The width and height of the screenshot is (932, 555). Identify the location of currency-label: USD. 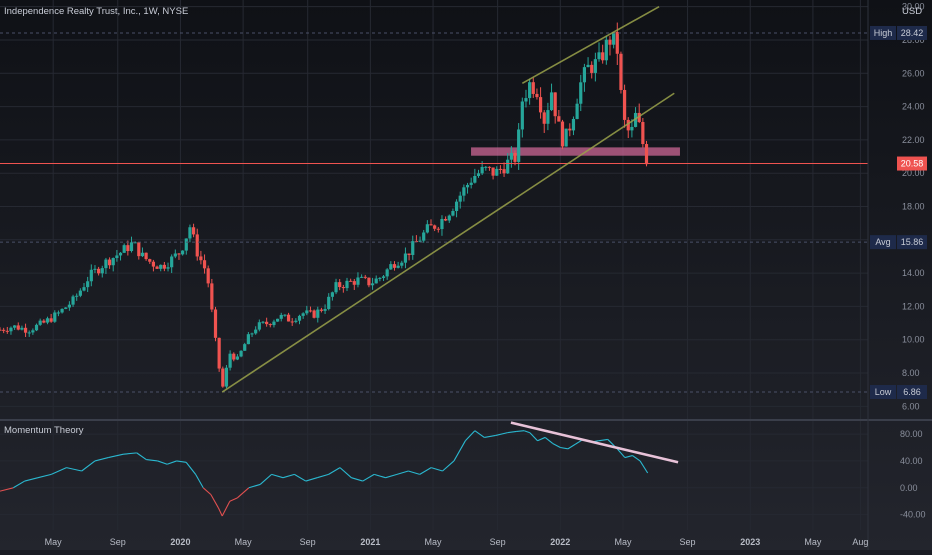
(912, 11).